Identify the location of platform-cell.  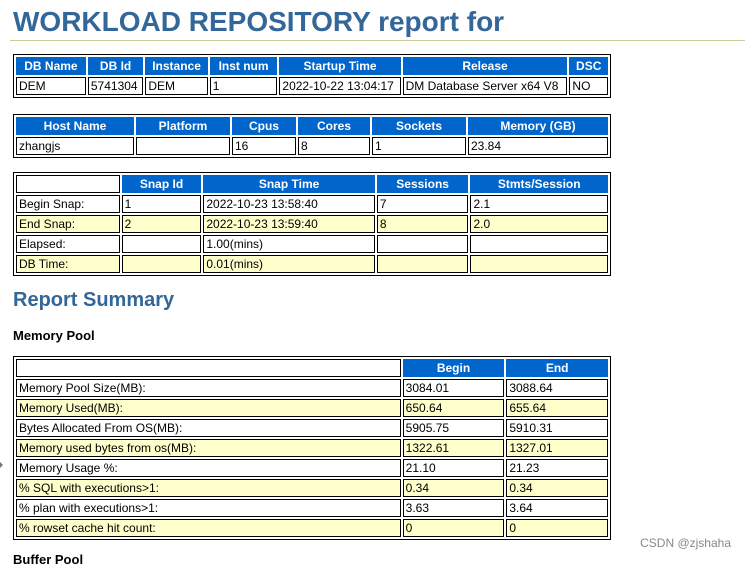
(183, 146).